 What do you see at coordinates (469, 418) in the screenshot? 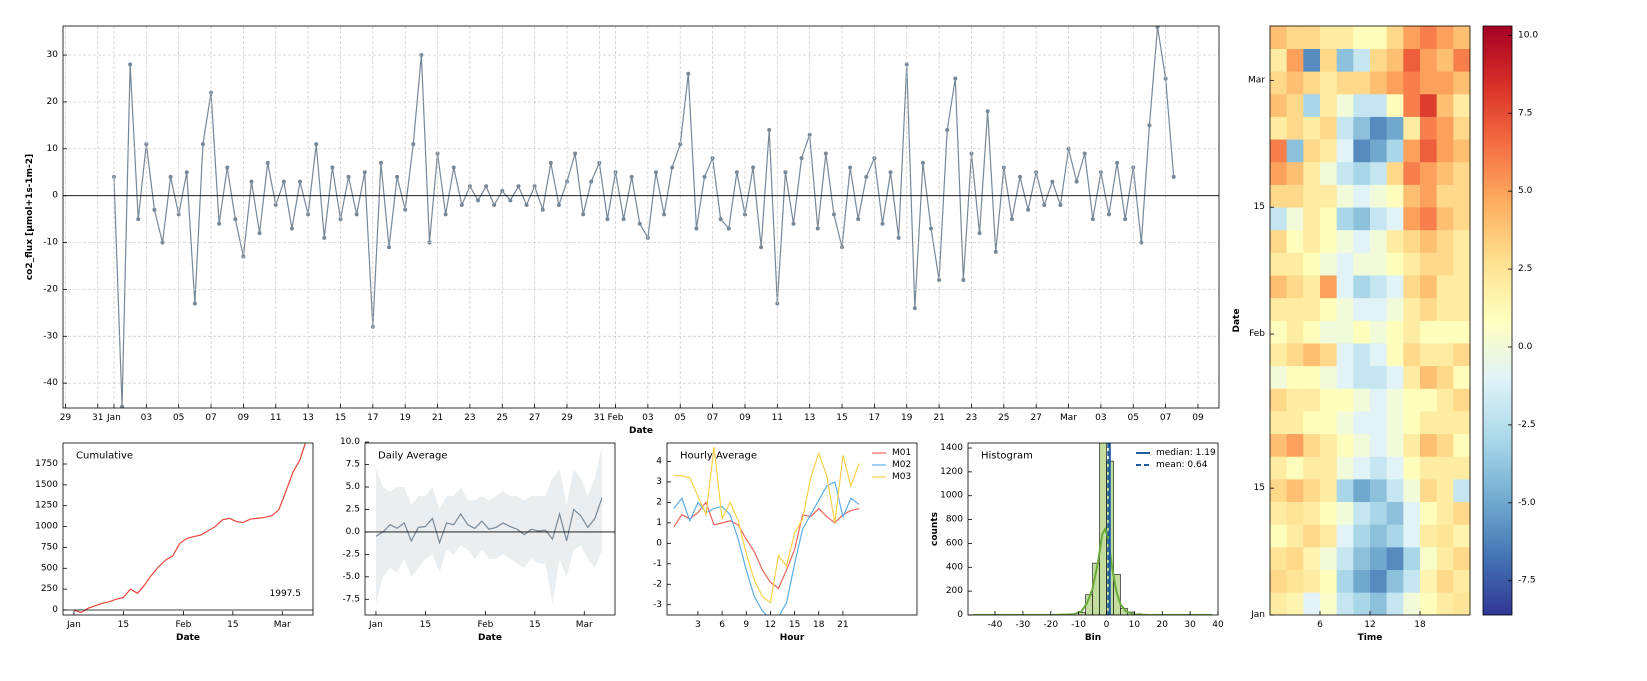
I see `x-tick-label: 23` at bounding box center [469, 418].